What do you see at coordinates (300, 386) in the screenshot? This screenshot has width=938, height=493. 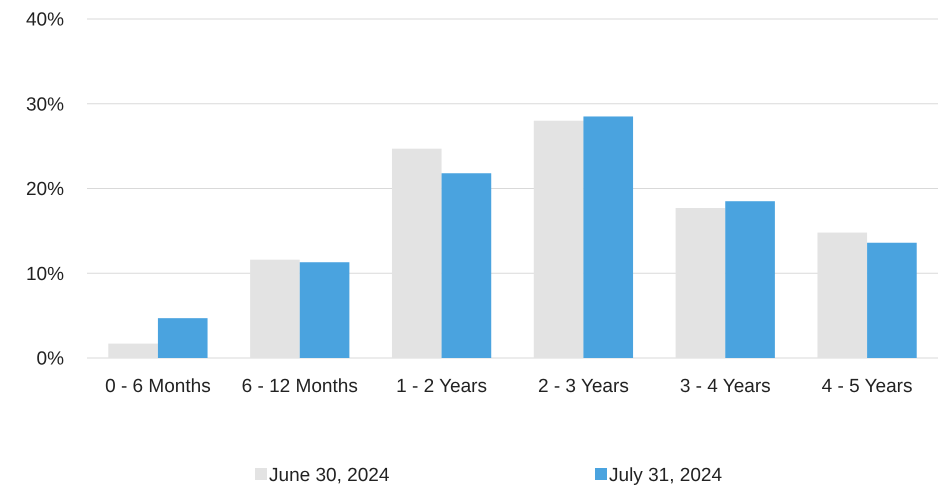 I see `x-tick-label: 6 - 12 Months` at bounding box center [300, 386].